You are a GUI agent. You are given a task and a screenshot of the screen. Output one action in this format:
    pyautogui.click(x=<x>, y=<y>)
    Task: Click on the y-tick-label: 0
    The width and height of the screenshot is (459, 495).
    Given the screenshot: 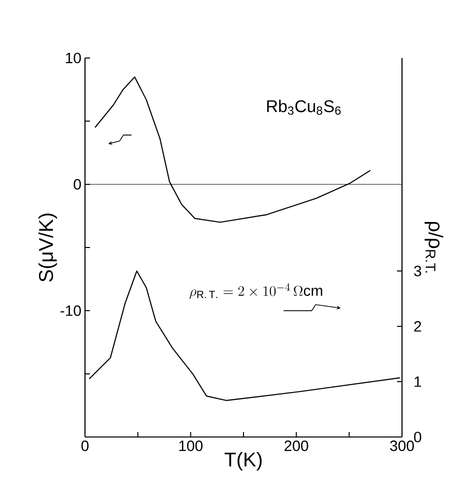 What is the action you would take?
    pyautogui.click(x=77, y=184)
    